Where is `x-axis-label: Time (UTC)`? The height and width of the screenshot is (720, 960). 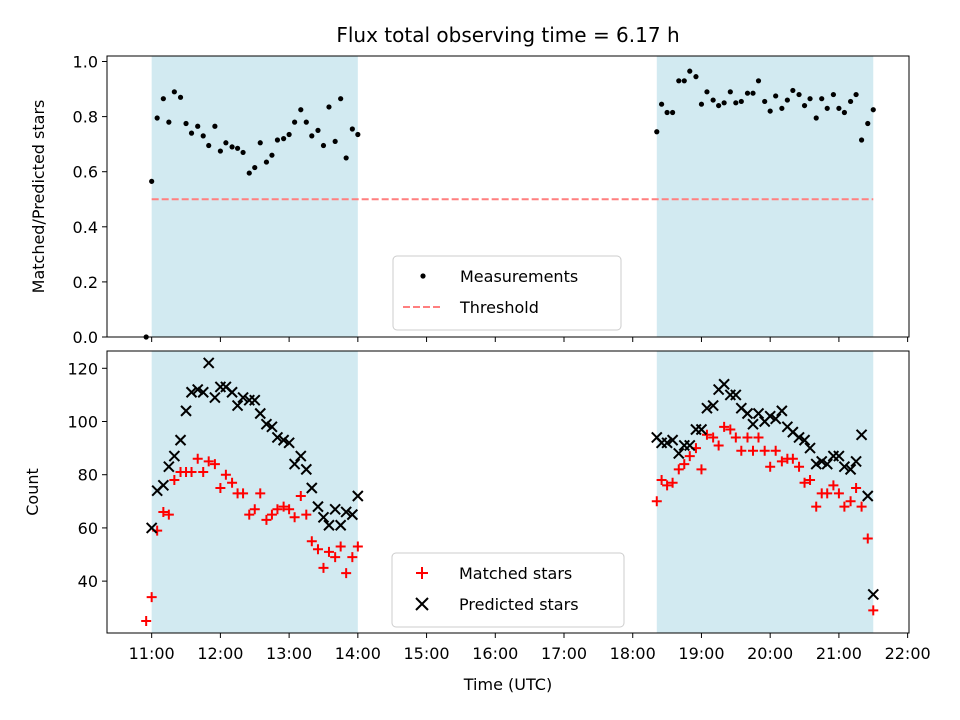
x-axis-label: Time (UTC) is located at coordinates (507, 684).